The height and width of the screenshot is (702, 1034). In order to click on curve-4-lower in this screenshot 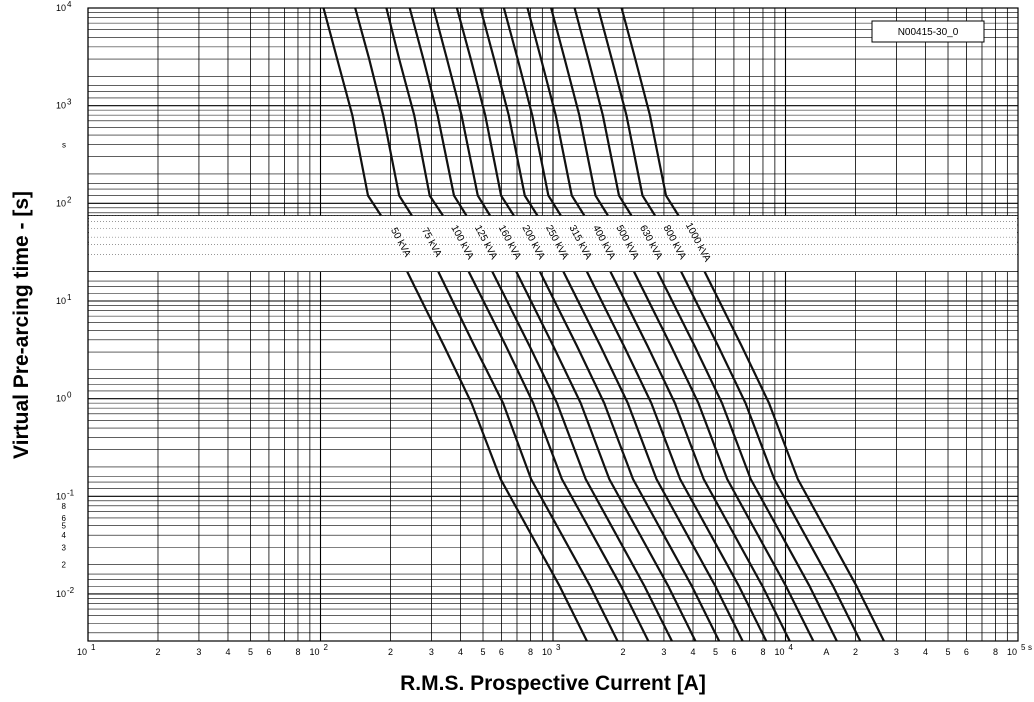, I will do `click(582, 456)`.